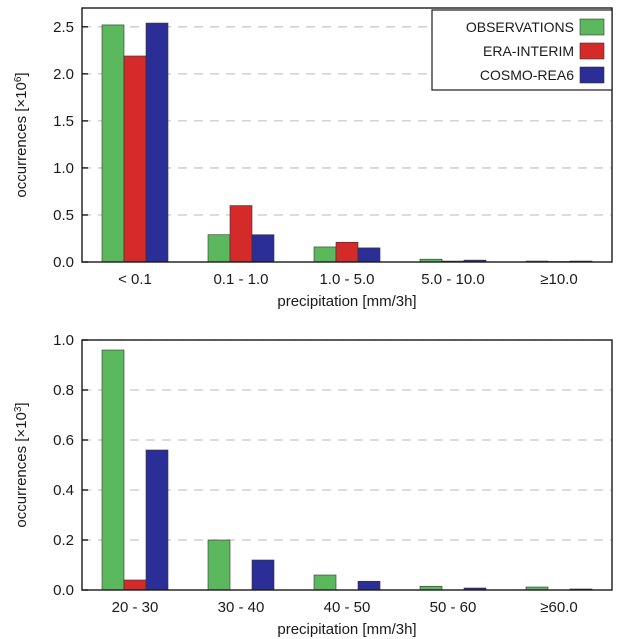 The height and width of the screenshot is (639, 626). What do you see at coordinates (592, 75) in the screenshot?
I see `legend-swatch-cosmo-rea6` at bounding box center [592, 75].